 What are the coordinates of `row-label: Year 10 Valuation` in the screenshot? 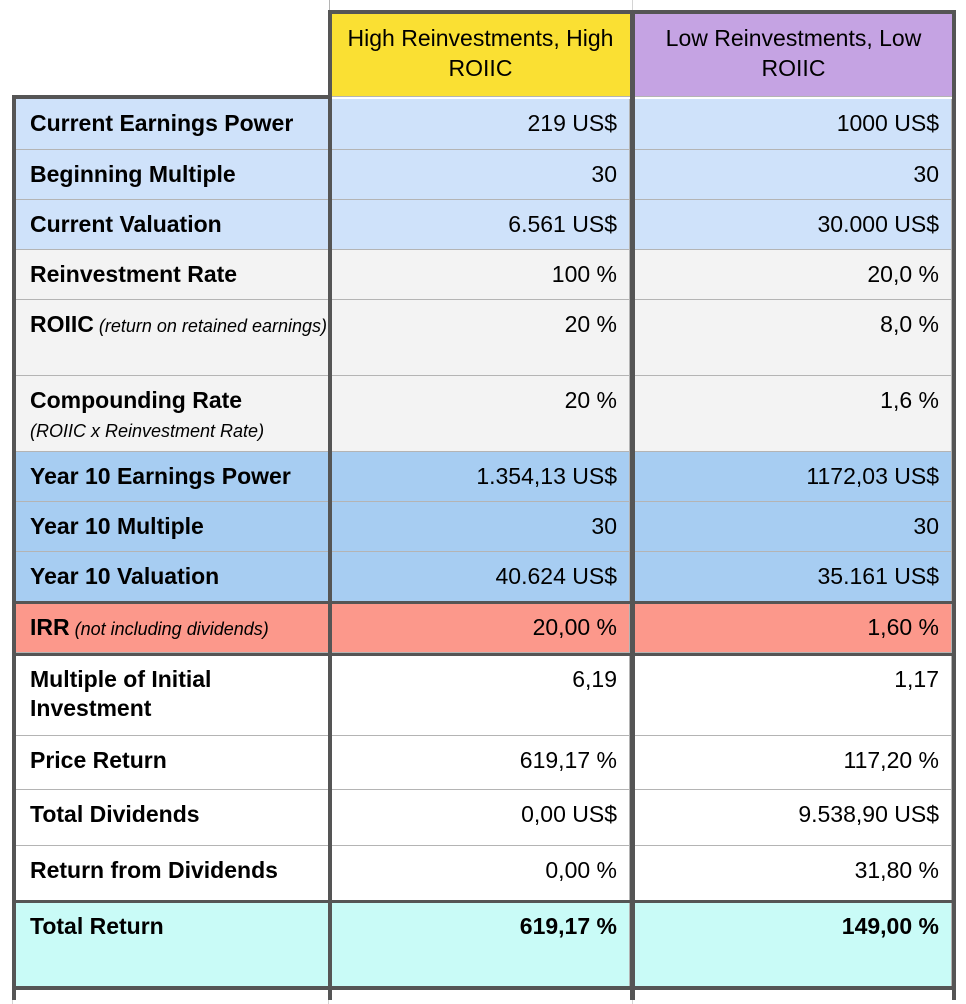 It's located at (125, 576).